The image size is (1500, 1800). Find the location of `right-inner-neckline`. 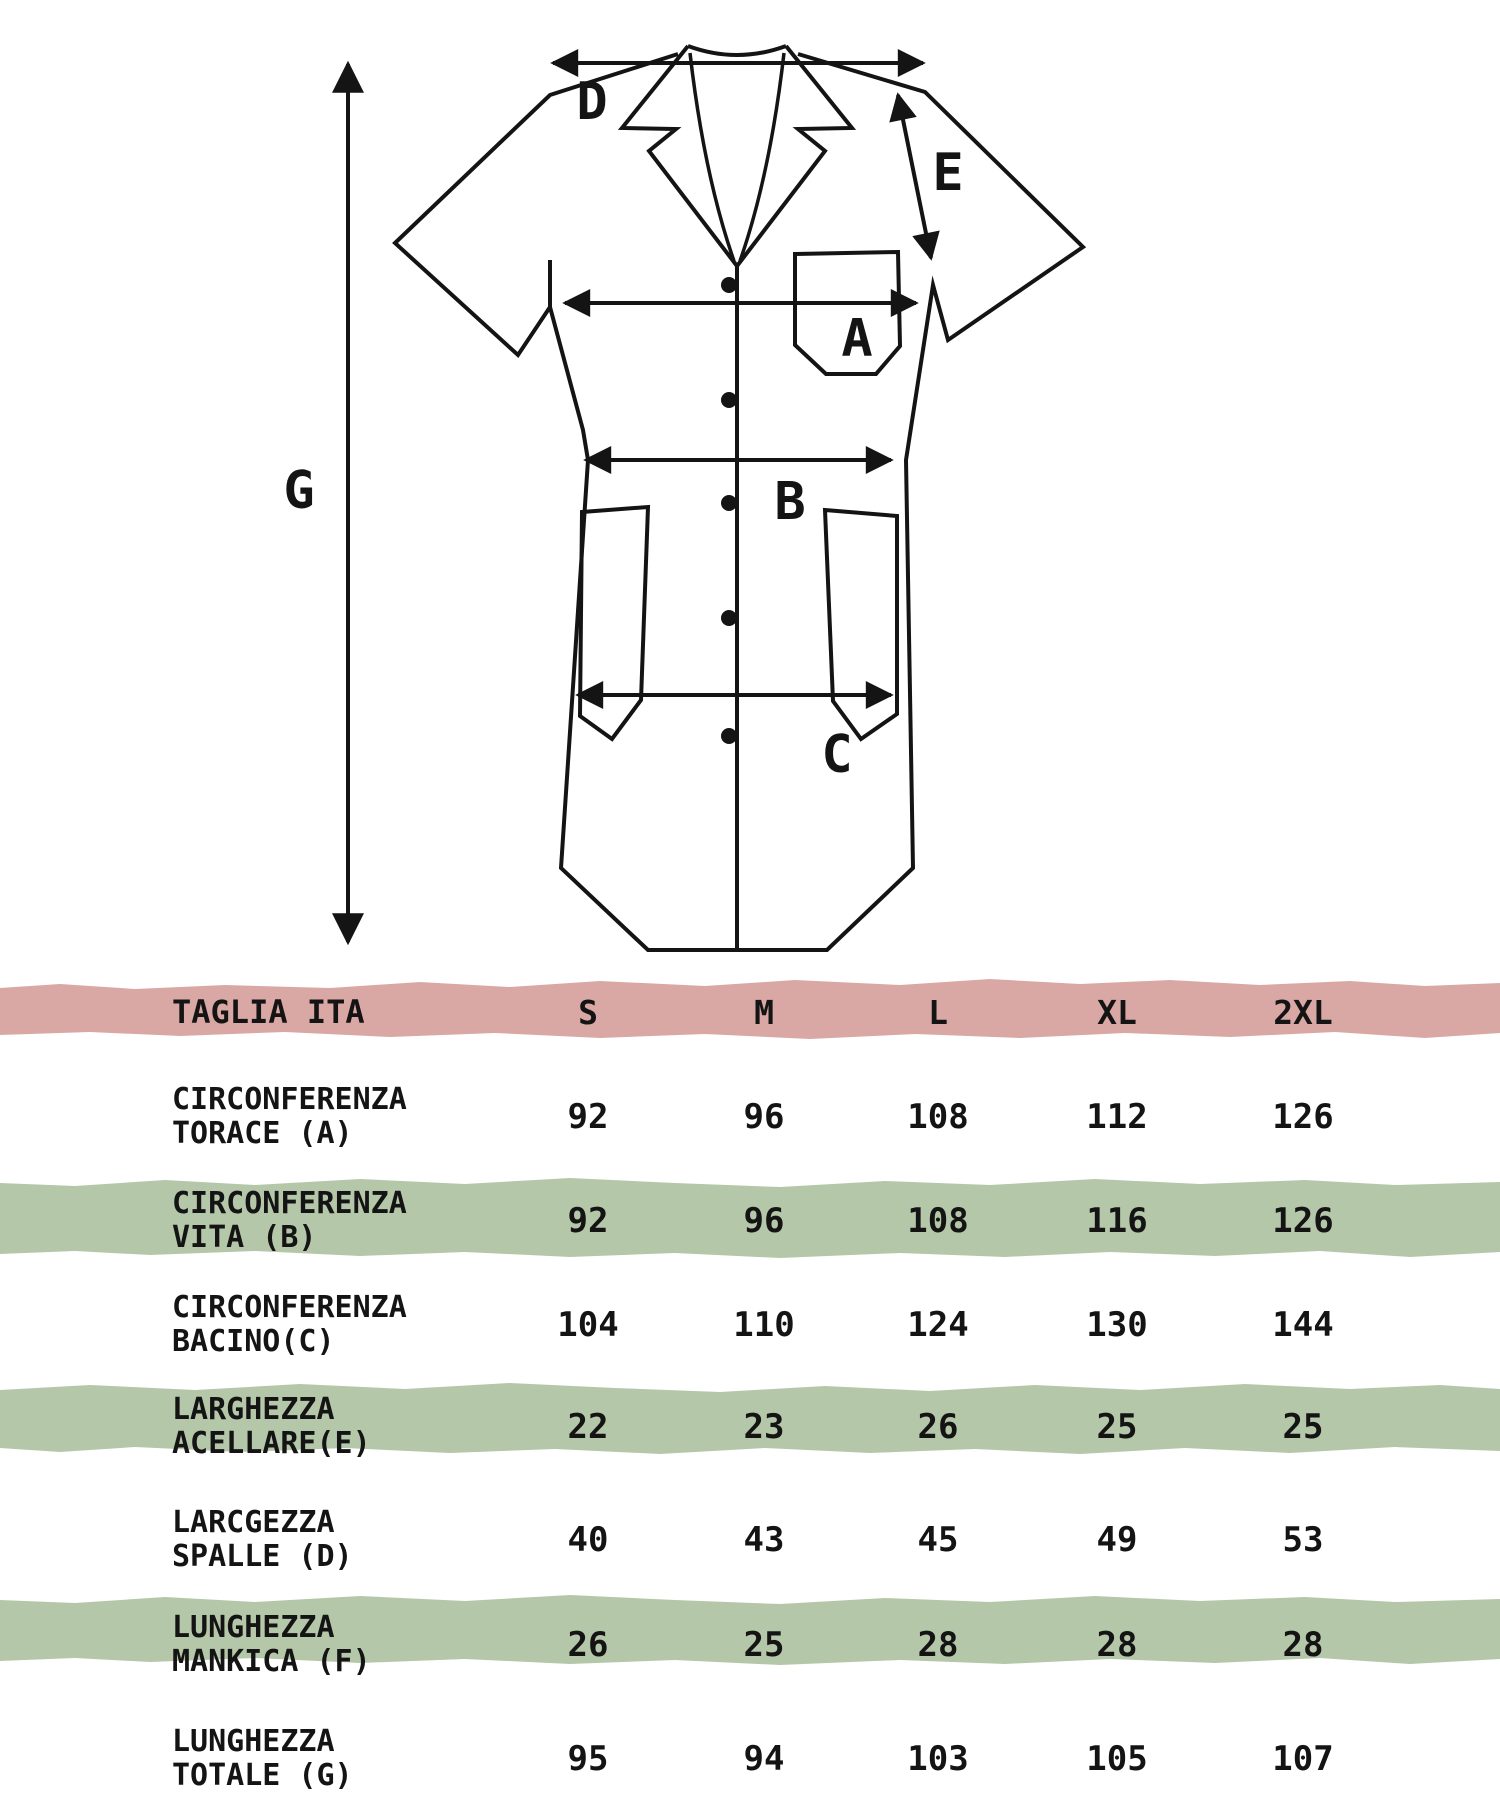

right-inner-neckline is located at coordinates (762, 157).